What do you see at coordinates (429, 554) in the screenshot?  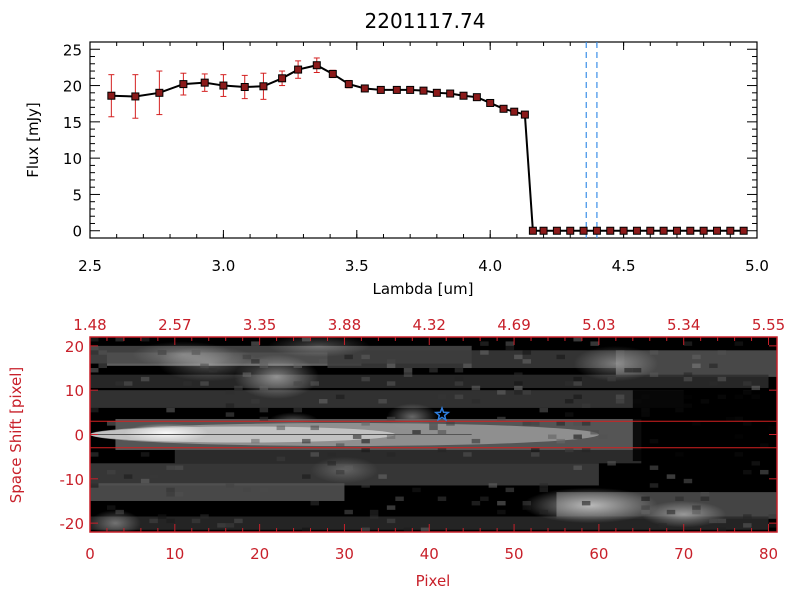 I see `image-x-tick-label: 40` at bounding box center [429, 554].